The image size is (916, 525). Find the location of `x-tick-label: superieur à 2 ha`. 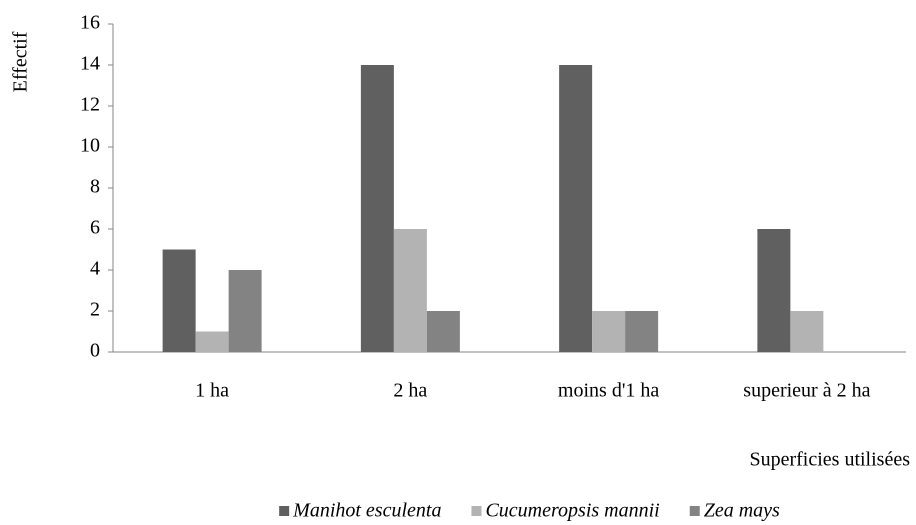

x-tick-label: superieur à 2 ha is located at coordinates (806, 391).